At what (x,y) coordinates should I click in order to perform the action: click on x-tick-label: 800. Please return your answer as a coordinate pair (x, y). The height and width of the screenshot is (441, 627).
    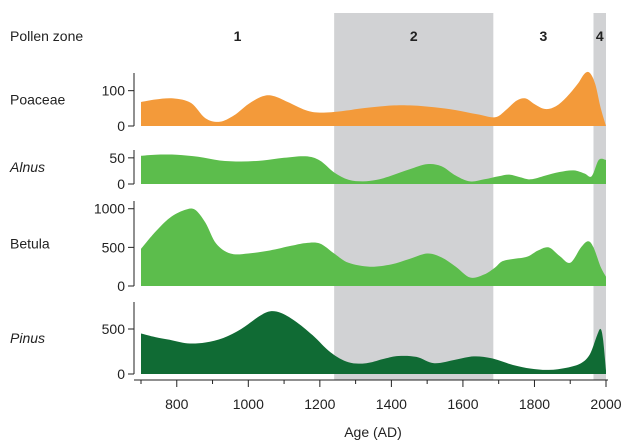
    Looking at the image, I should click on (177, 404).